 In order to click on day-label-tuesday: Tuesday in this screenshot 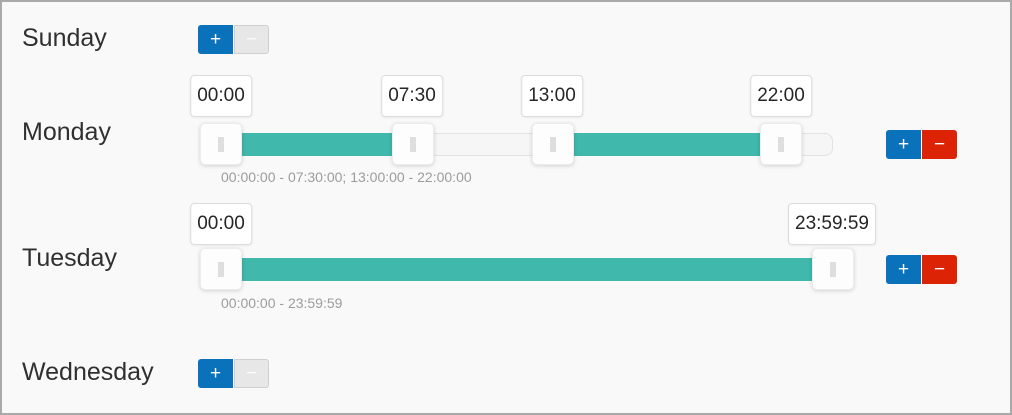, I will do `click(69, 258)`.